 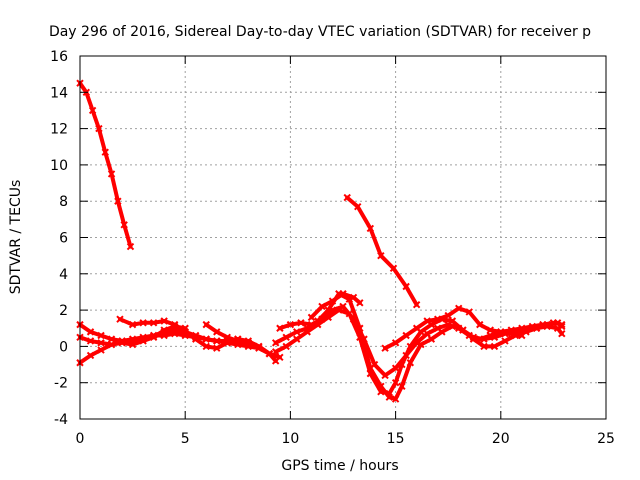 What do you see at coordinates (80, 439) in the screenshot?
I see `x-tick-label: 0` at bounding box center [80, 439].